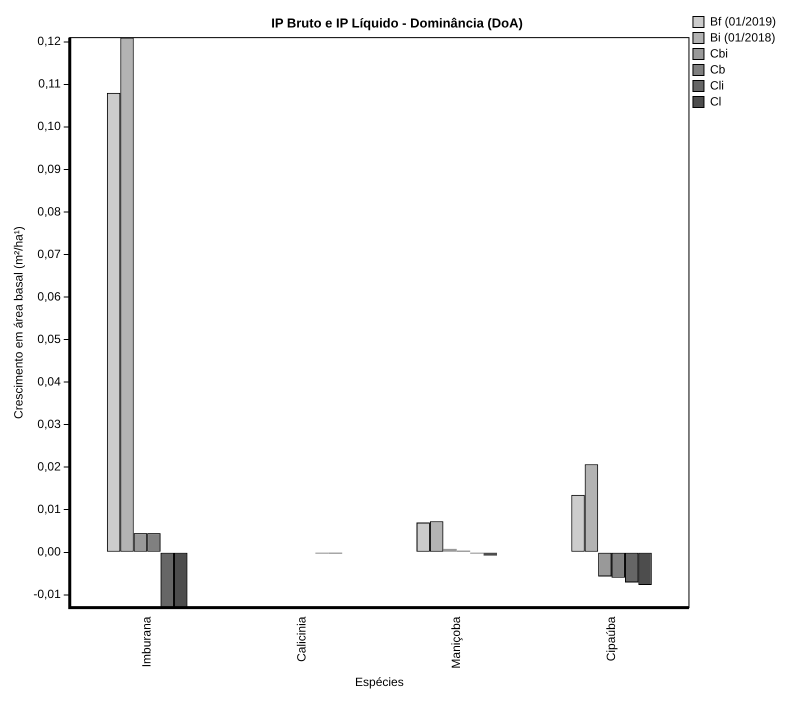 This screenshot has width=798, height=702. Describe the element at coordinates (49, 253) in the screenshot. I see `y-tick-label: 0,07` at that location.